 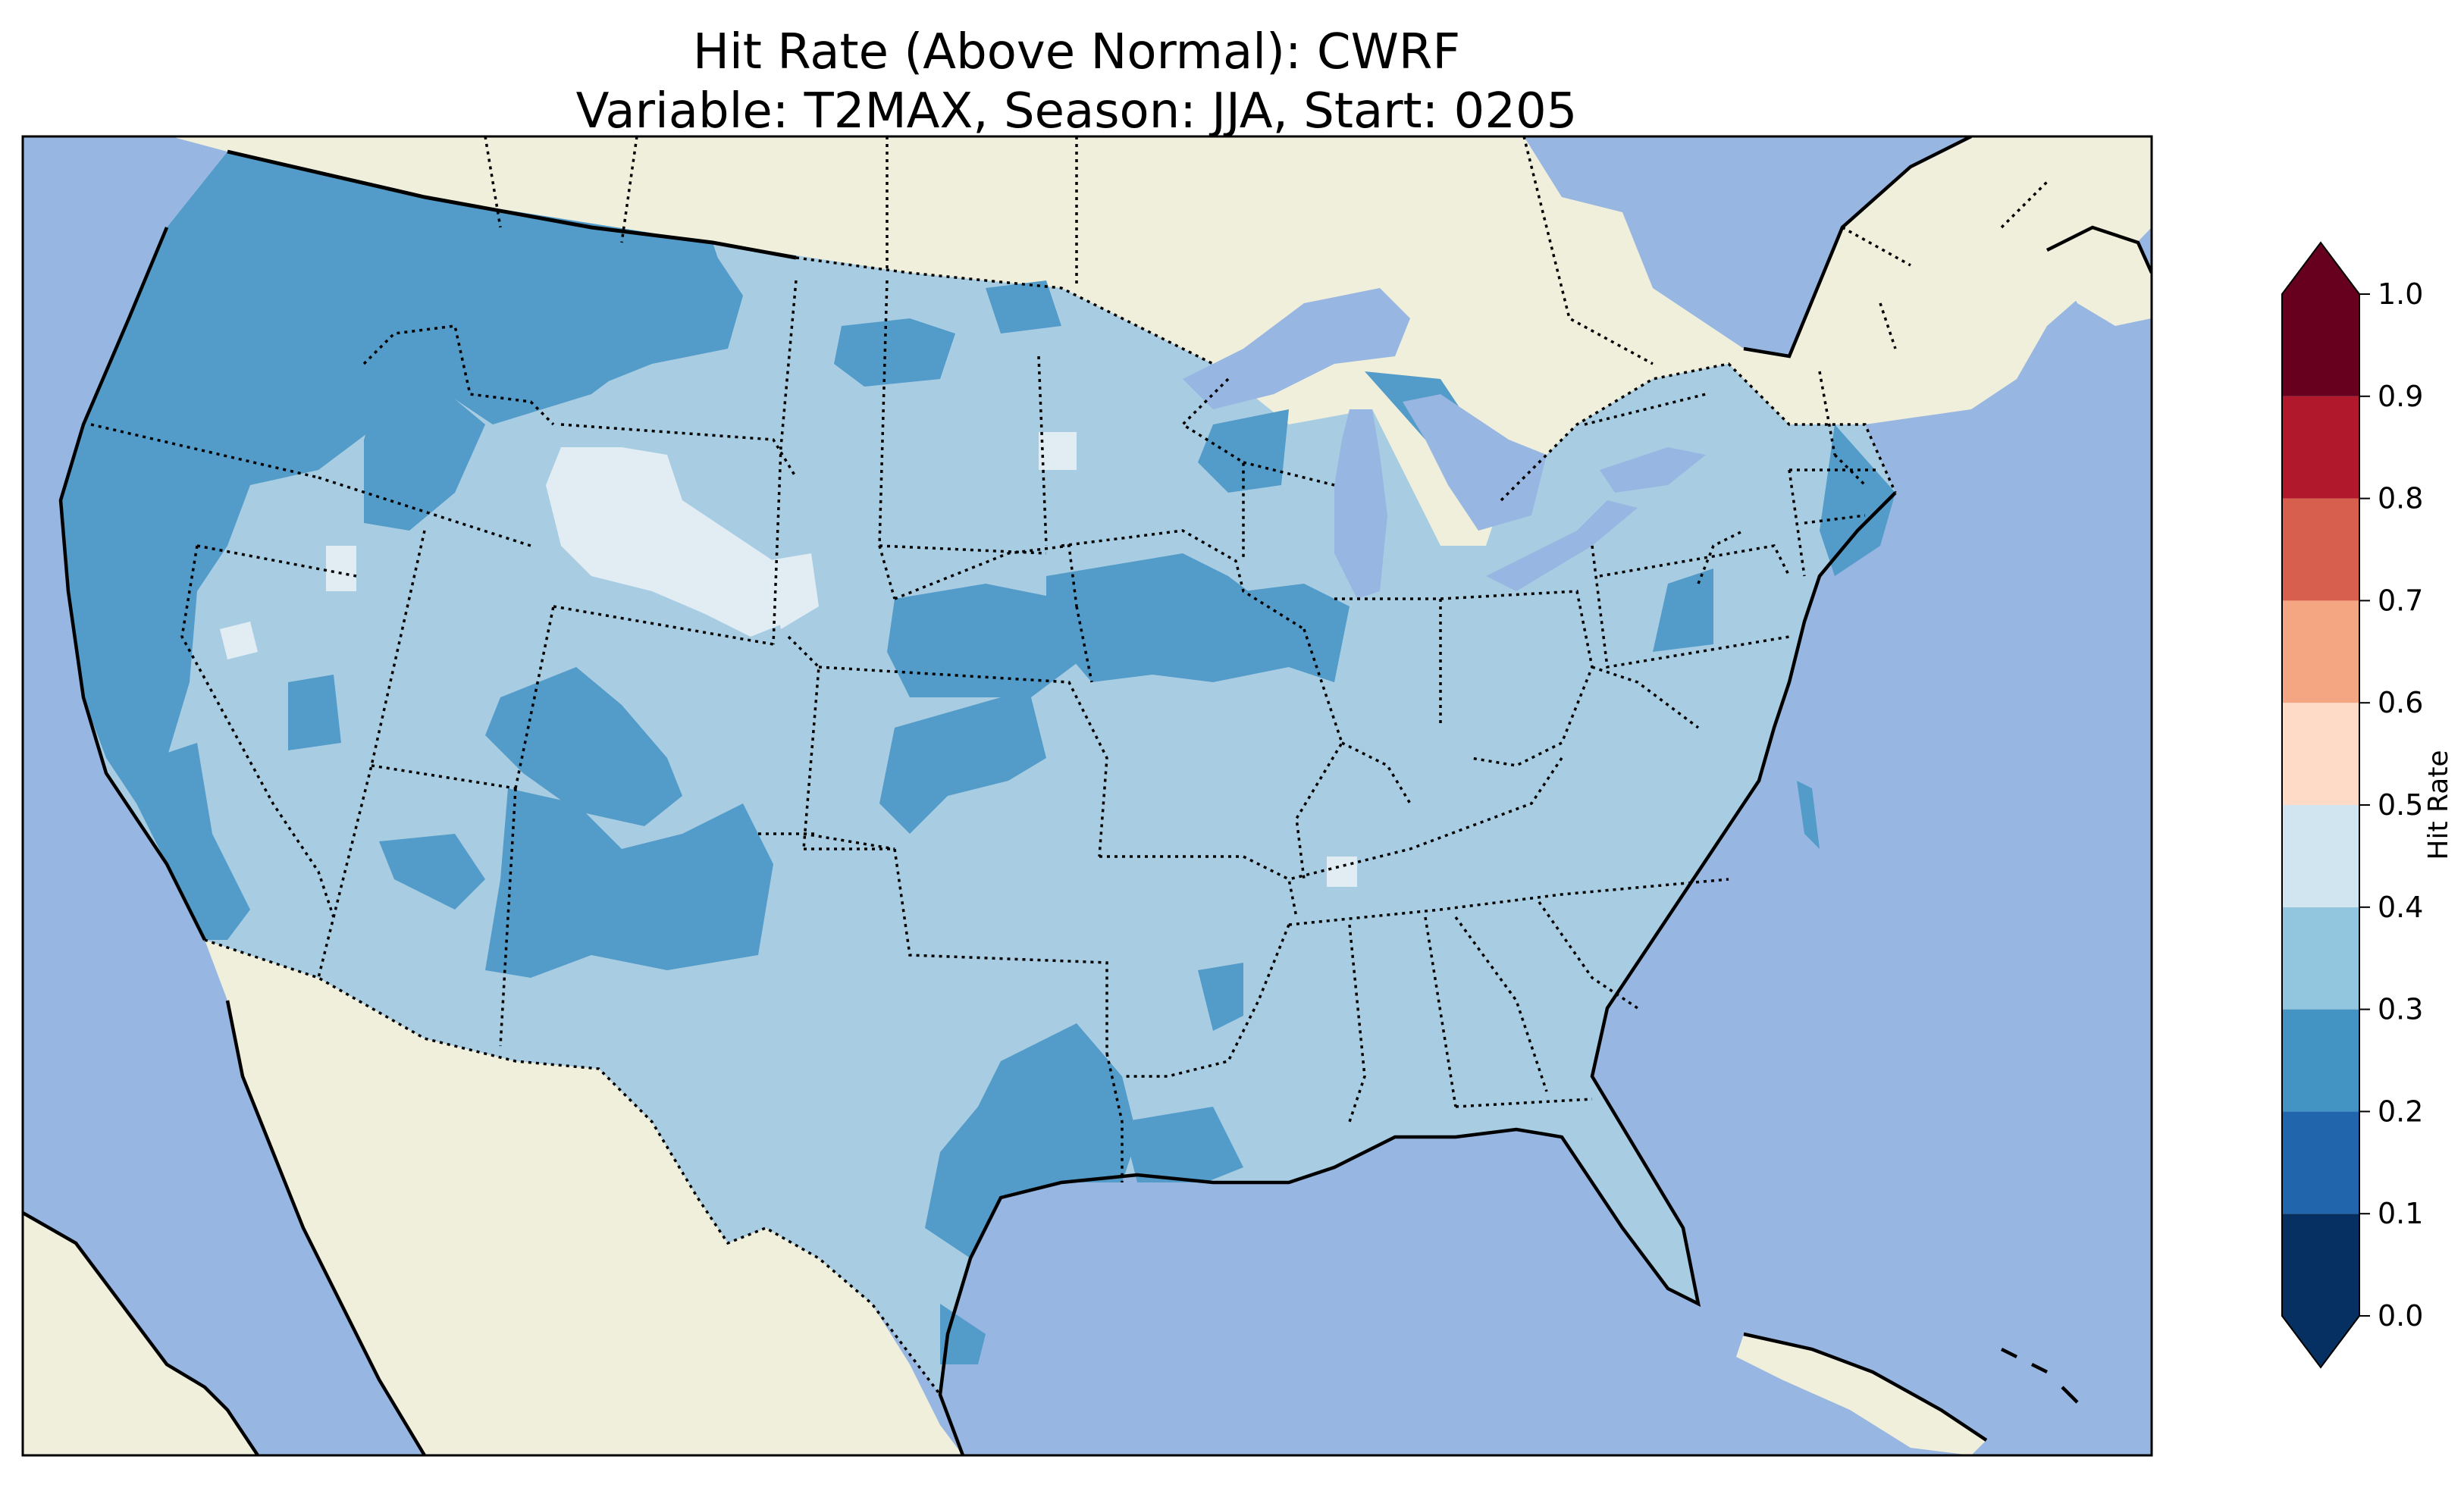 I want to click on us-mexico-border, so click(x=573, y=1167).